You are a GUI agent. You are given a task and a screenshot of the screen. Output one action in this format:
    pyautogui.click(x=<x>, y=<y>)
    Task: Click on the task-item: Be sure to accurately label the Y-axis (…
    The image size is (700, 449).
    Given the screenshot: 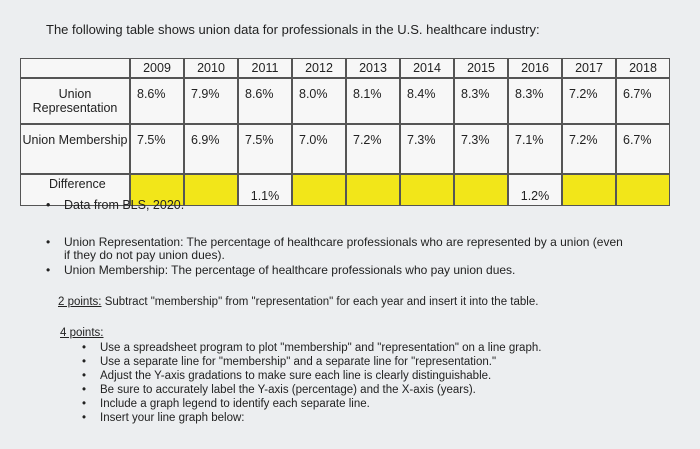 What is the action you would take?
    pyautogui.click(x=279, y=390)
    